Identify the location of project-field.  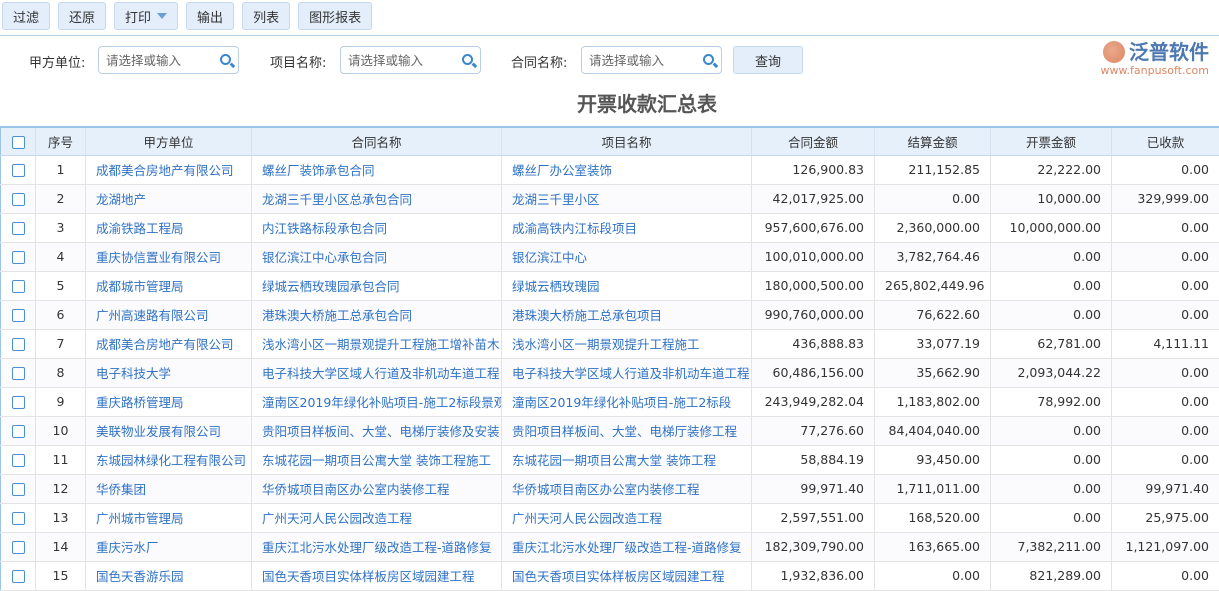
(410, 60).